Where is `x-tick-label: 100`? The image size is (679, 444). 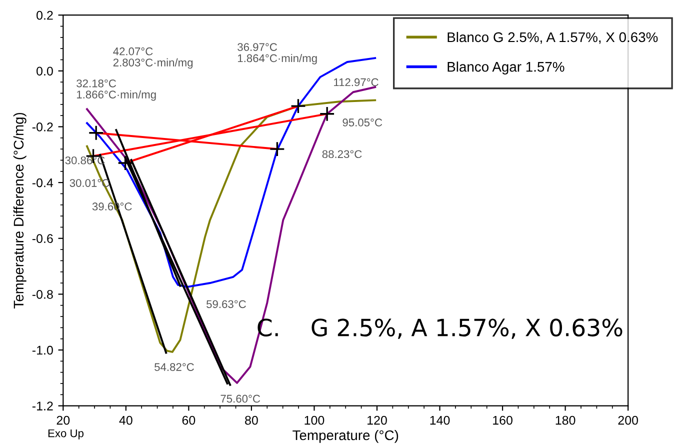 x-tick-label: 100 is located at coordinates (314, 420).